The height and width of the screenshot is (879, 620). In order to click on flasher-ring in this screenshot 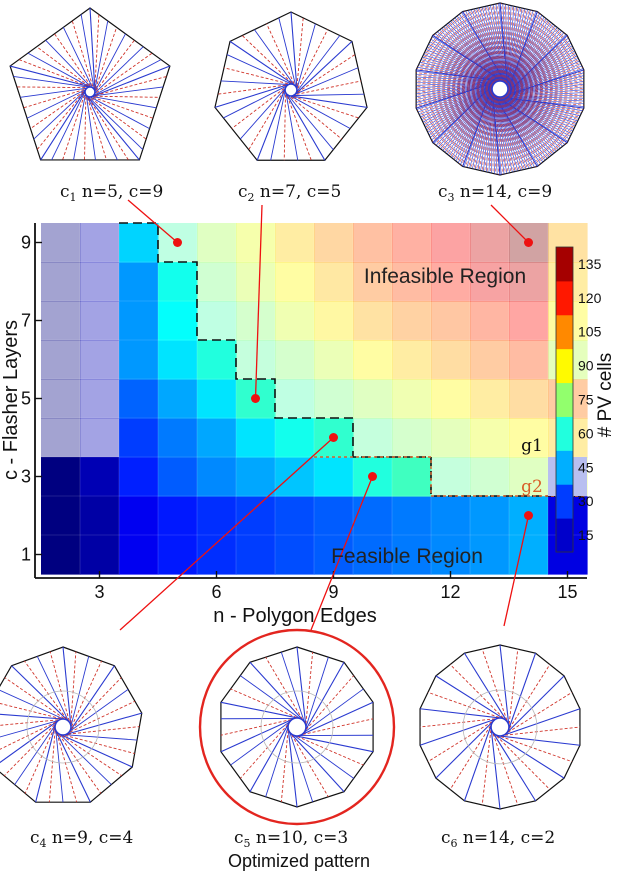, I will do `click(500, 727)`.